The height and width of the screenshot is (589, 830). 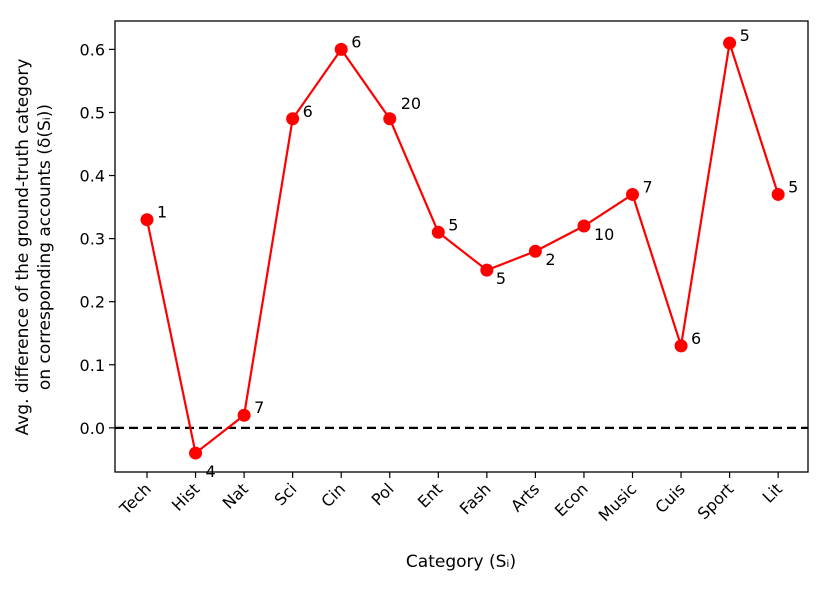 I want to click on y-tick-label: 0.1, so click(x=92, y=365).